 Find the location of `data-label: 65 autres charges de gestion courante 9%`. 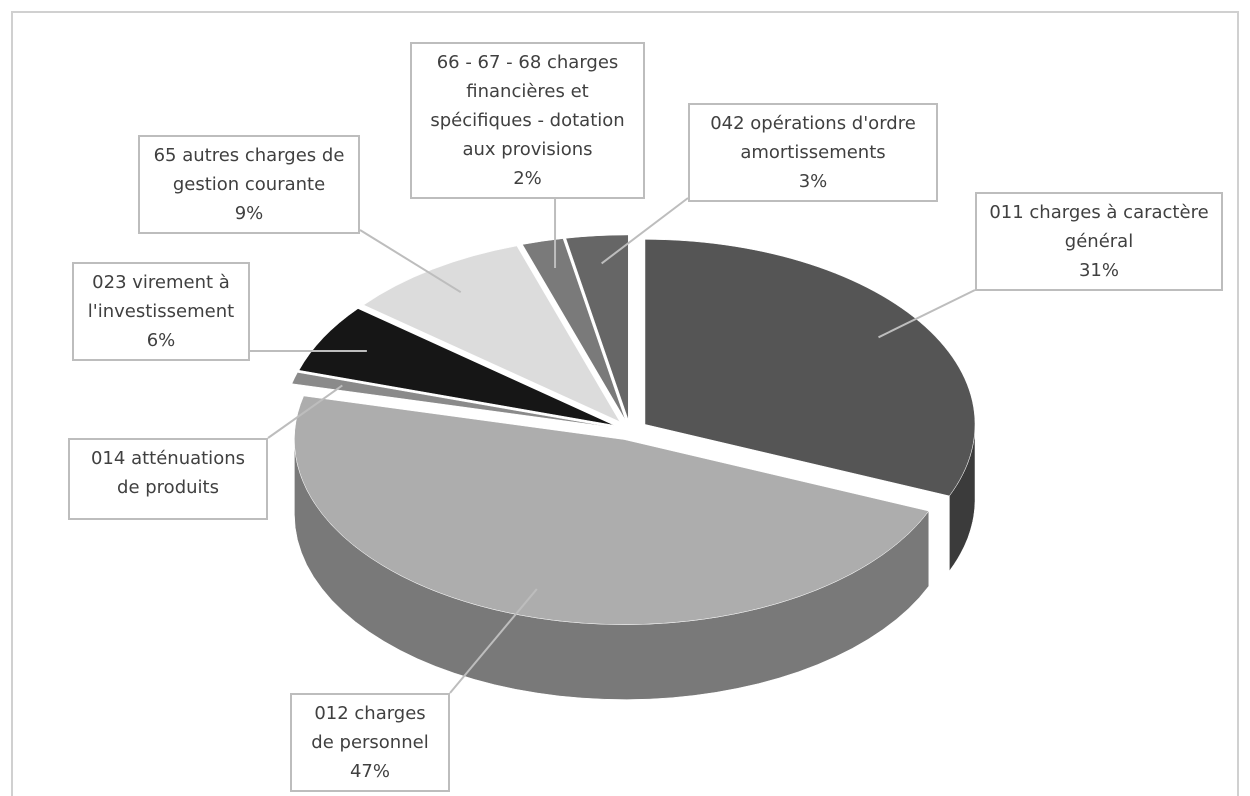

data-label: 65 autres charges de gestion courante 9% is located at coordinates (249, 184).